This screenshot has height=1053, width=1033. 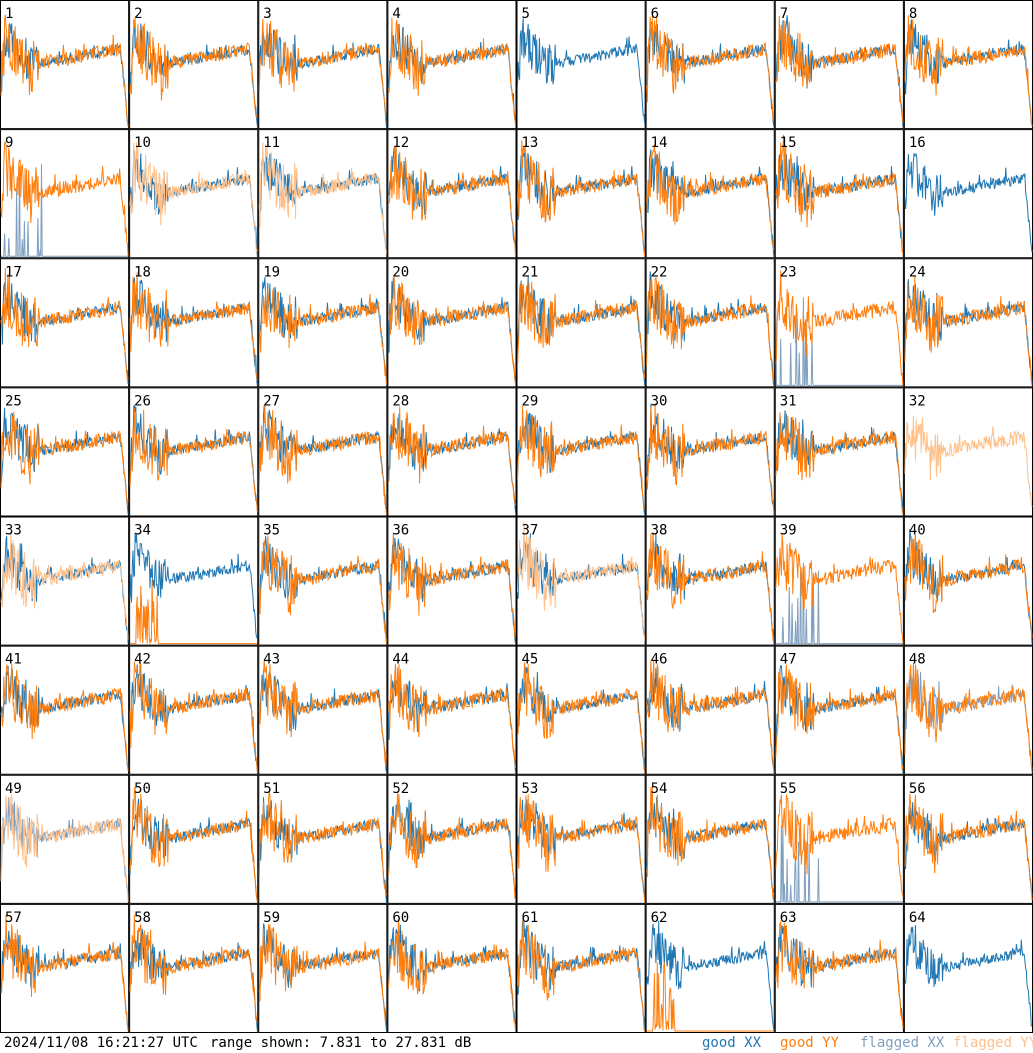 What do you see at coordinates (968, 194) in the screenshot?
I see `panel-16: 16` at bounding box center [968, 194].